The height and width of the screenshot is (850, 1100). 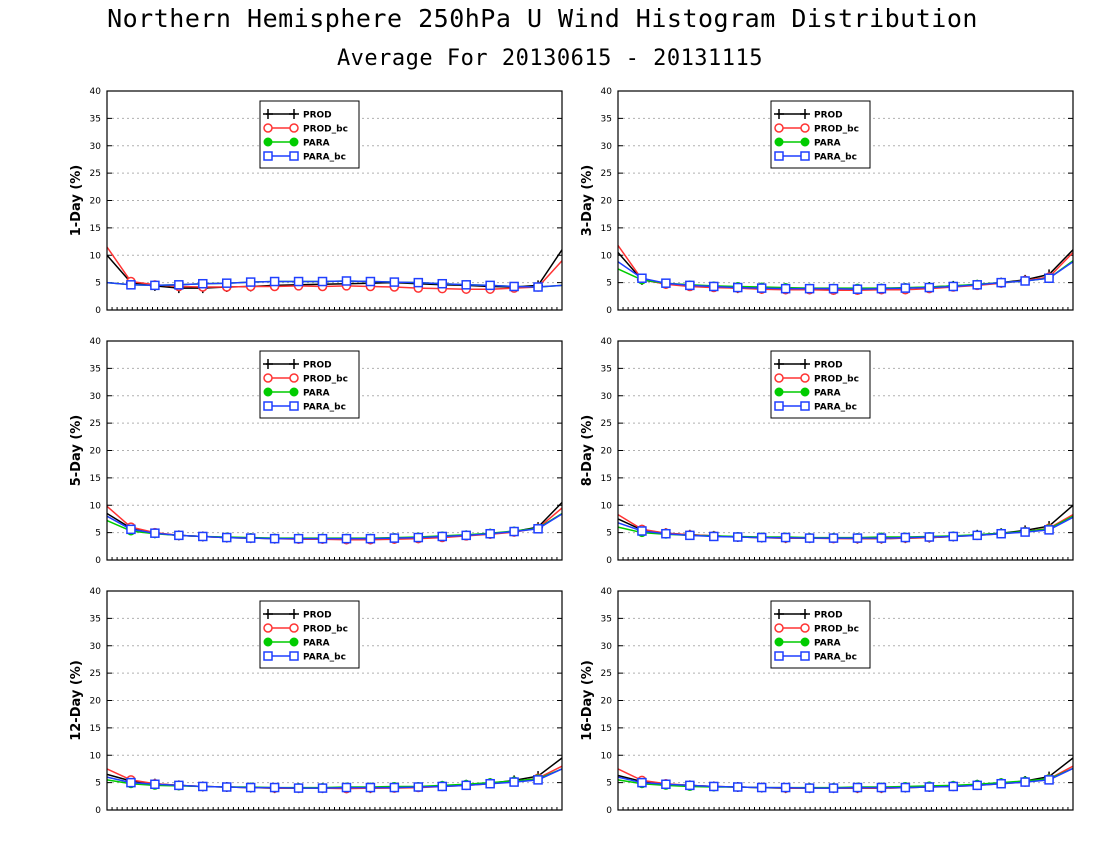 I want to click on y-tick-label: 0, so click(x=609, y=811).